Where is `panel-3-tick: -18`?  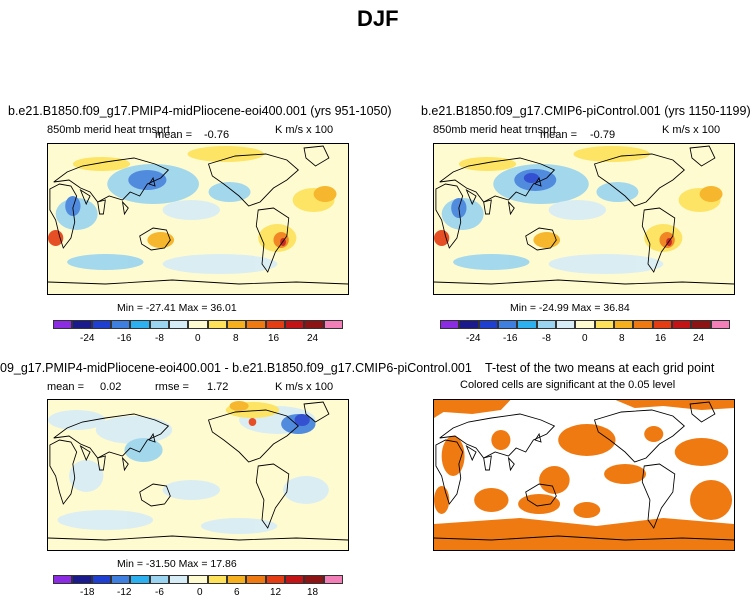 panel-3-tick: -18 is located at coordinates (87, 592).